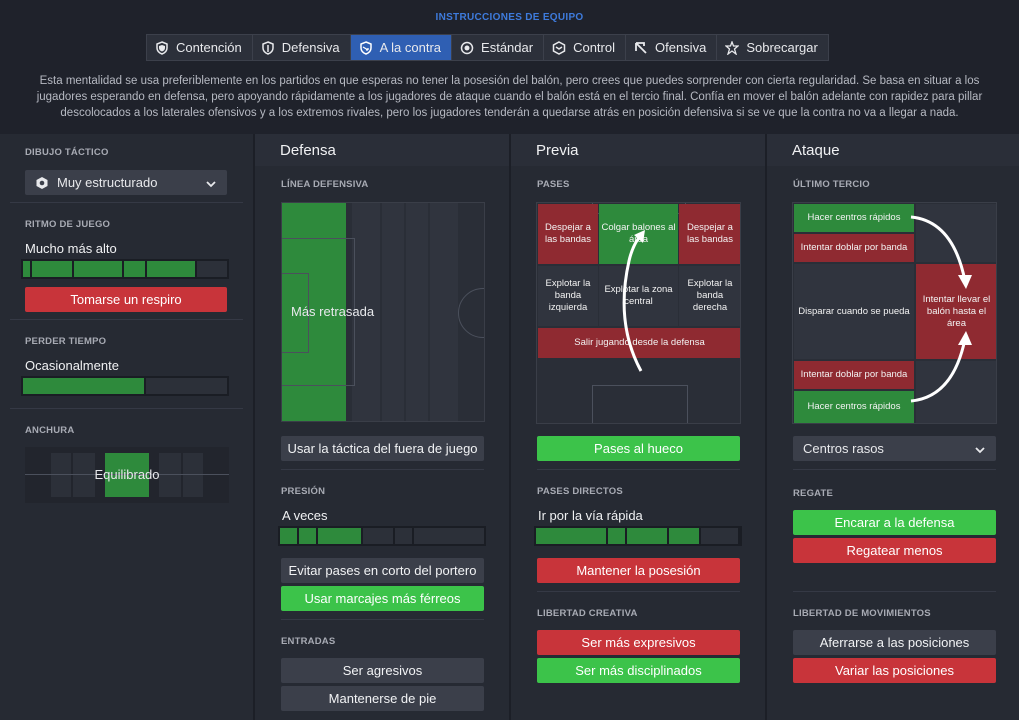 The height and width of the screenshot is (720, 1019). I want to click on tab-ofensiva: Ofensiva, so click(672, 47).